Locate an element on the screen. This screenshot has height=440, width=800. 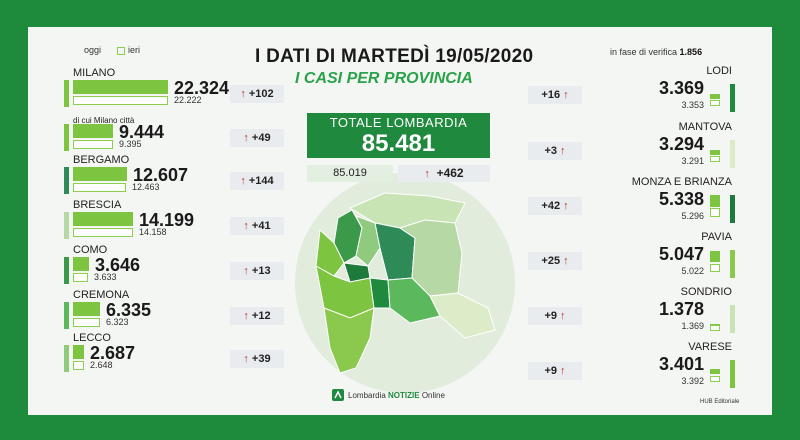
footer-logo-suffix: Online is located at coordinates (432, 395).